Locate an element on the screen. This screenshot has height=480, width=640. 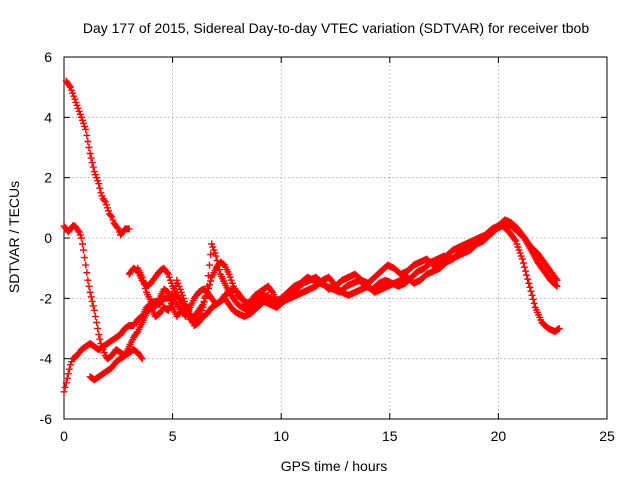
y-tick-label: -4 is located at coordinates (46, 359).